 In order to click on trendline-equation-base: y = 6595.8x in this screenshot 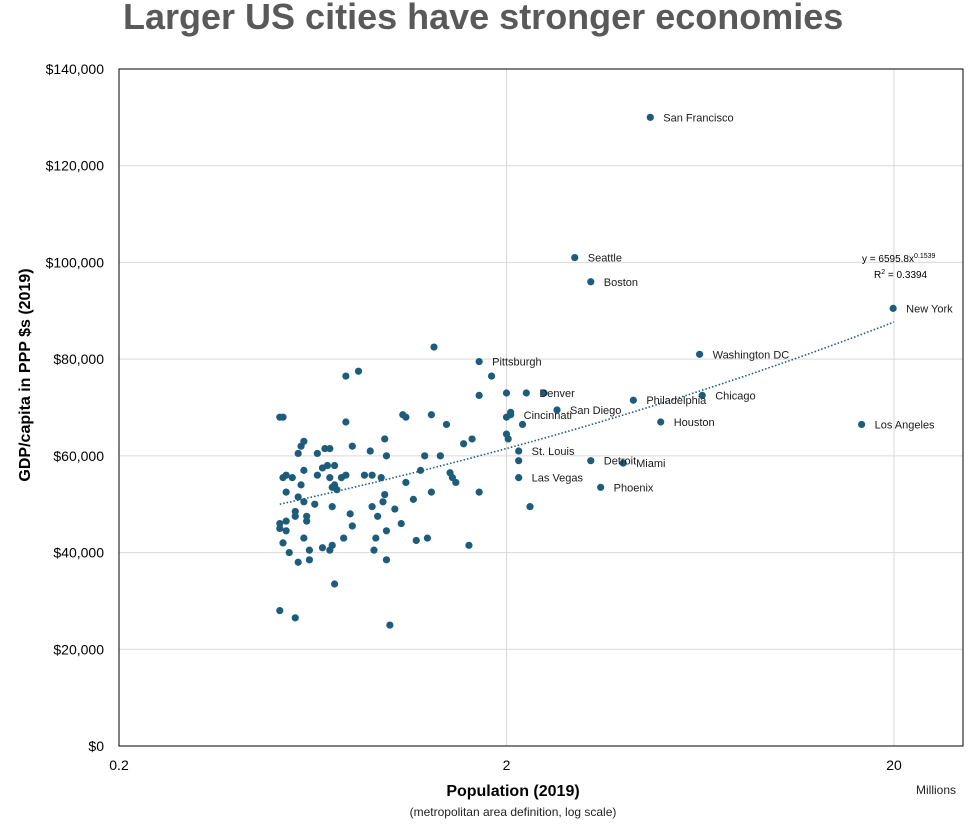, I will do `click(888, 259)`.